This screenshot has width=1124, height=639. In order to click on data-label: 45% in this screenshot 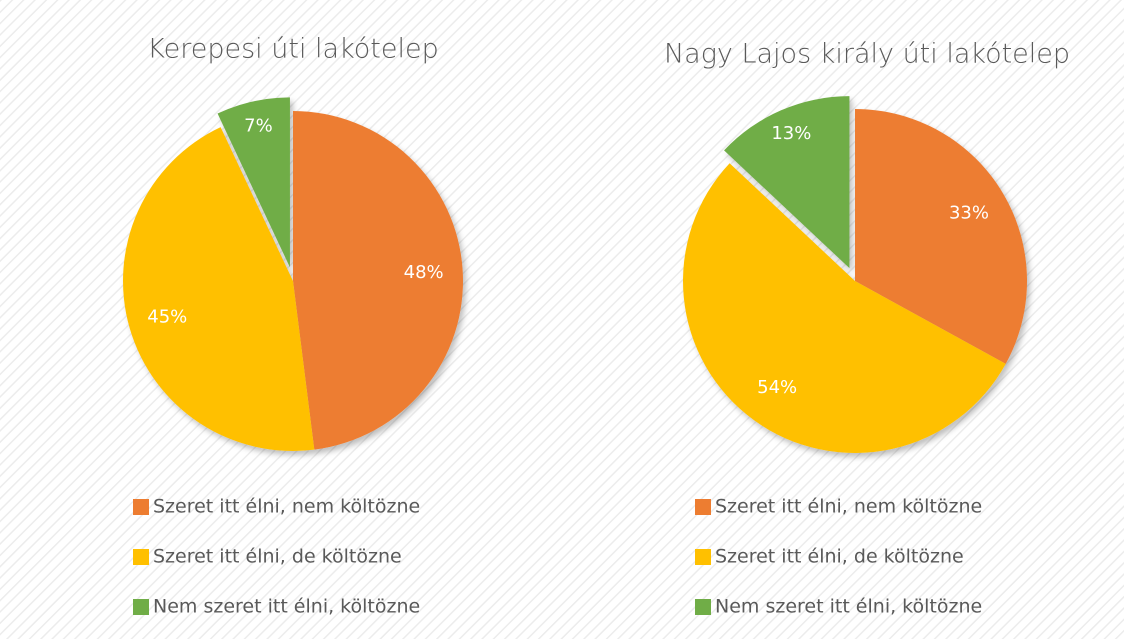, I will do `click(167, 317)`.